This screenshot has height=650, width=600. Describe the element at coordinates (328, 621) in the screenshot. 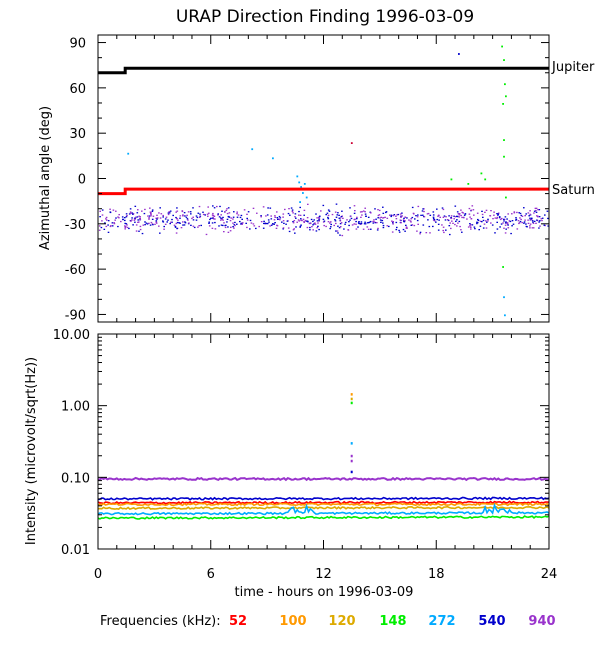

I see `frequency-legend: Frequencies (kHz): 52 100 120 148 272 540 940` at that location.